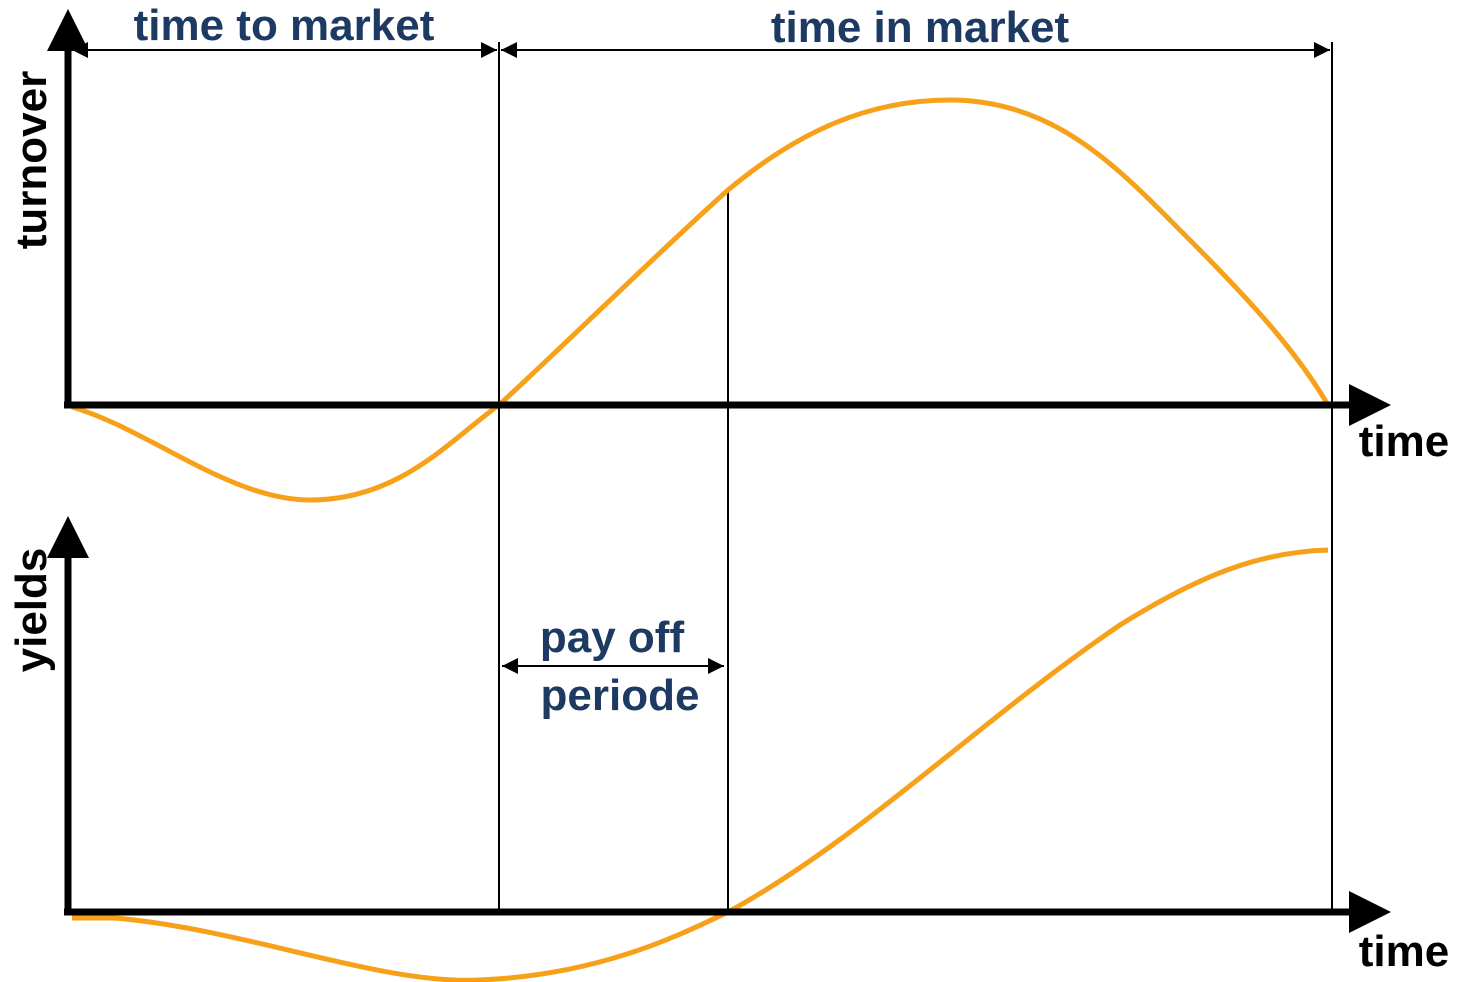 The width and height of the screenshot is (1464, 982). I want to click on span-label: time to market, so click(284, 25).